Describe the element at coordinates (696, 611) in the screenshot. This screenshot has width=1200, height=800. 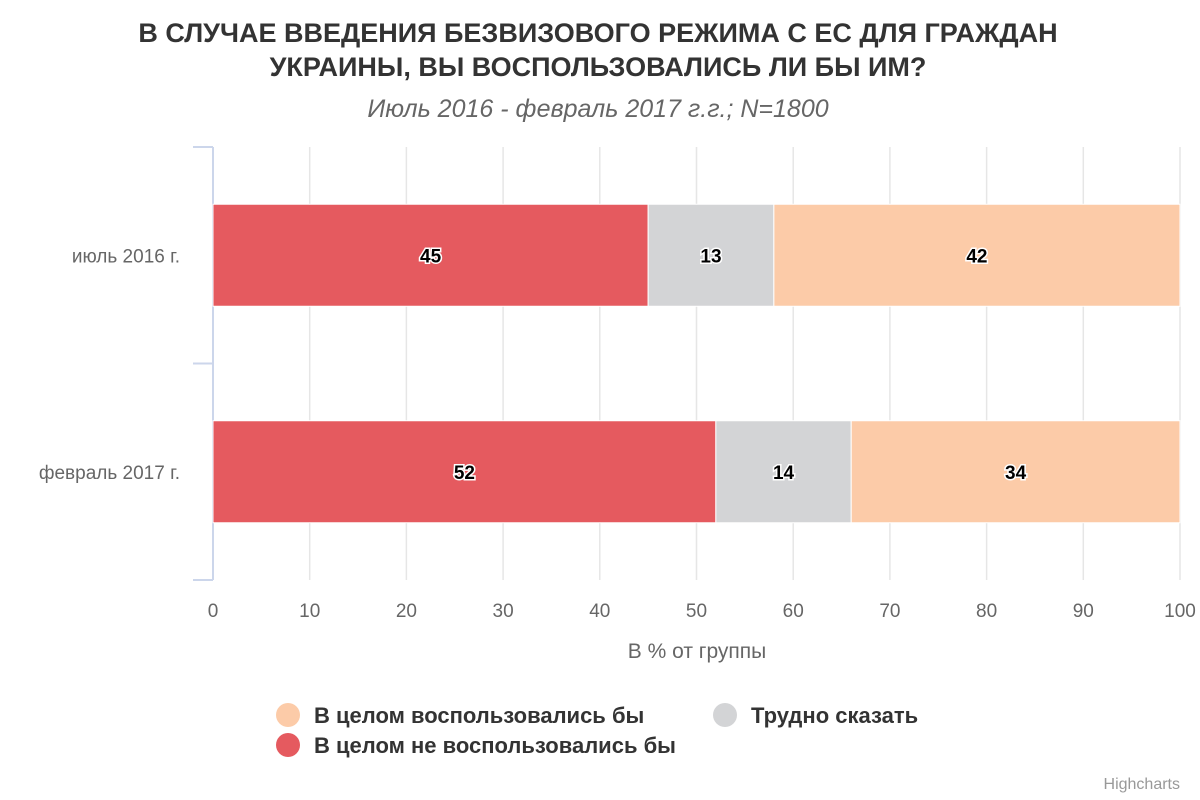
I see `x-tick-label: 50` at that location.